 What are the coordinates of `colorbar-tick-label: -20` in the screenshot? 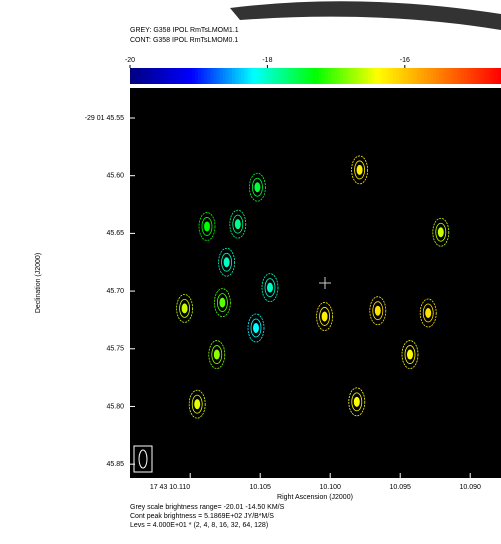 It's located at (130, 60).